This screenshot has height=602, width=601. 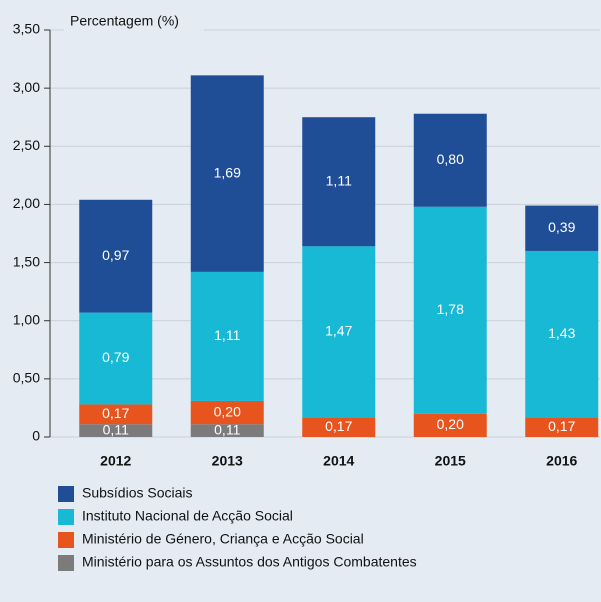 I want to click on y-tick-label: 3,00, so click(x=26, y=87).